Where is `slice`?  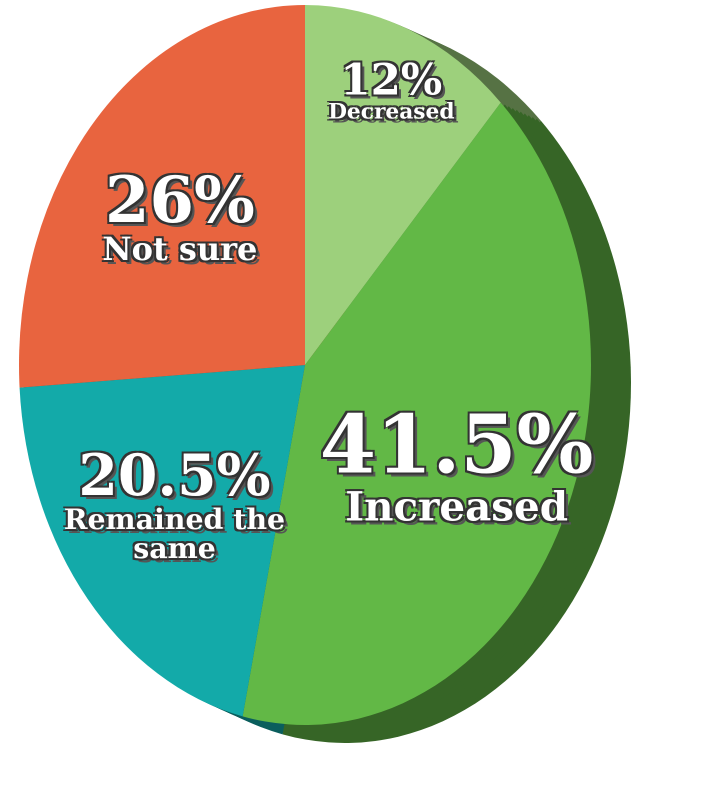
slice is located at coordinates (403, 185).